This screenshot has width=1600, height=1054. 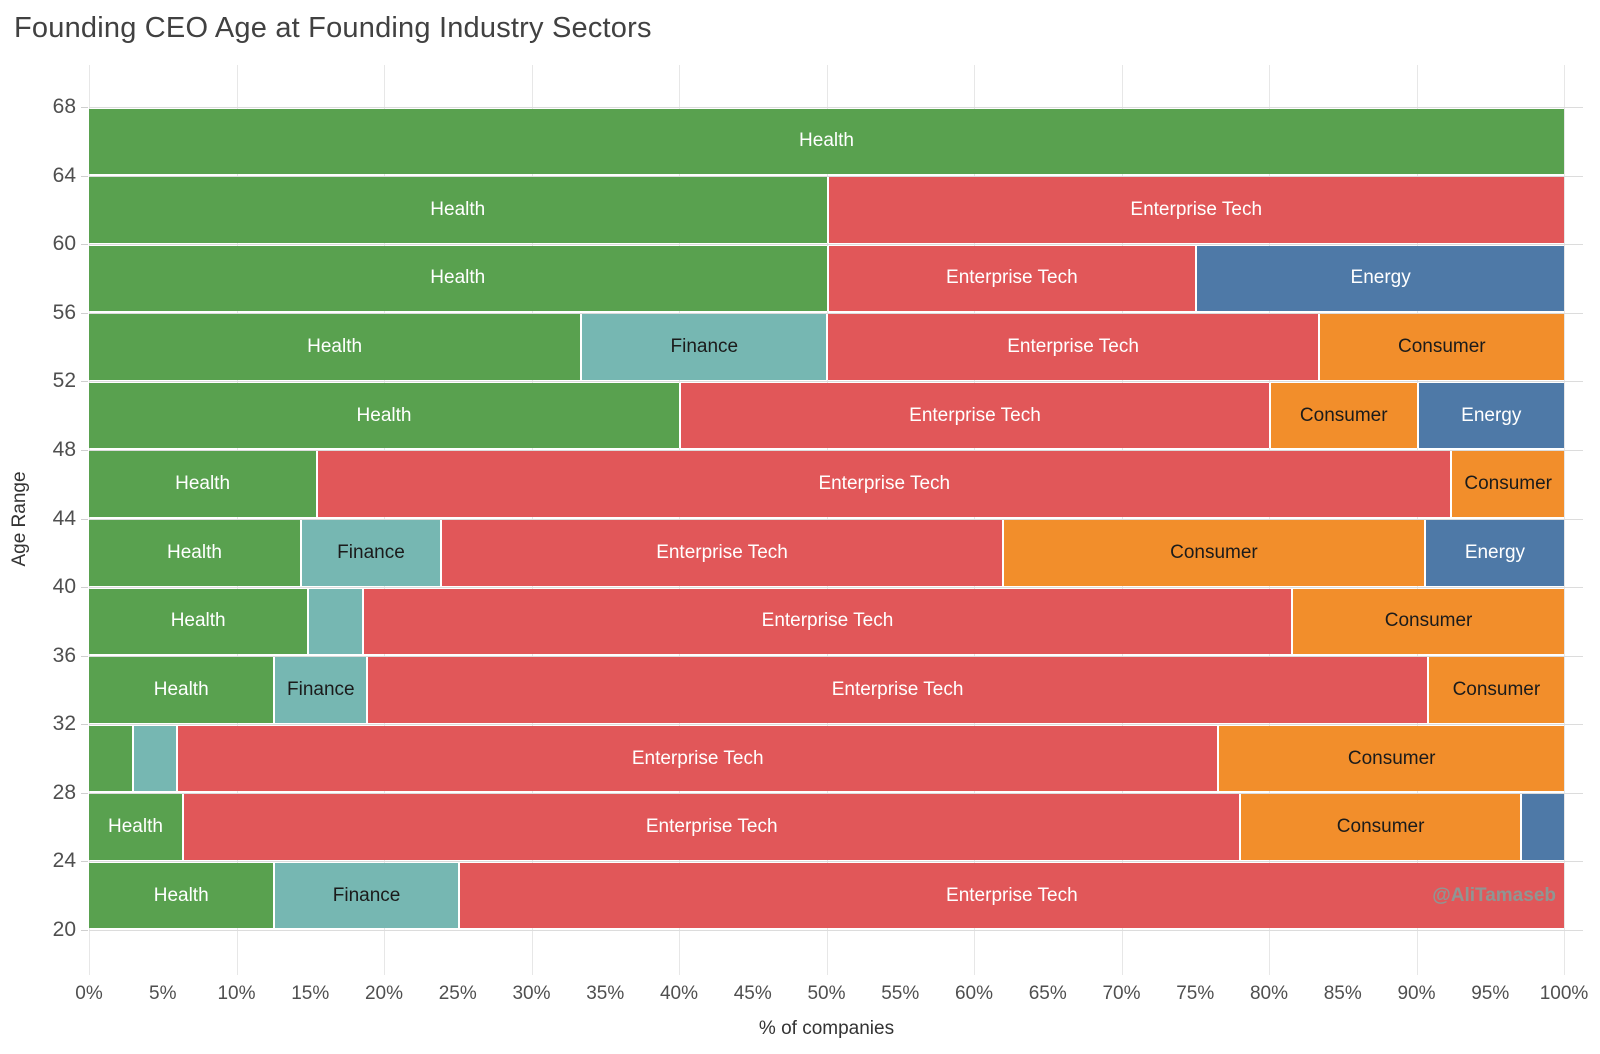 I want to click on x-tick-label: 85%, so click(x=1342, y=993).